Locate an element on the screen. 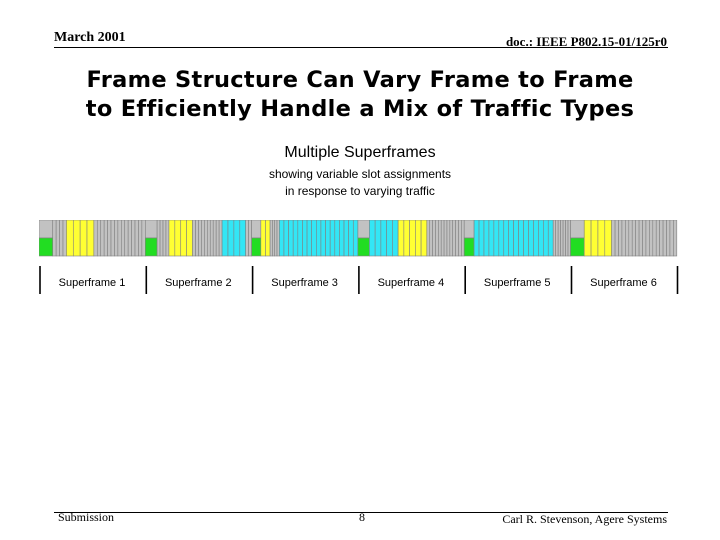  superframe-label: Superframe 4 is located at coordinates (411, 283).